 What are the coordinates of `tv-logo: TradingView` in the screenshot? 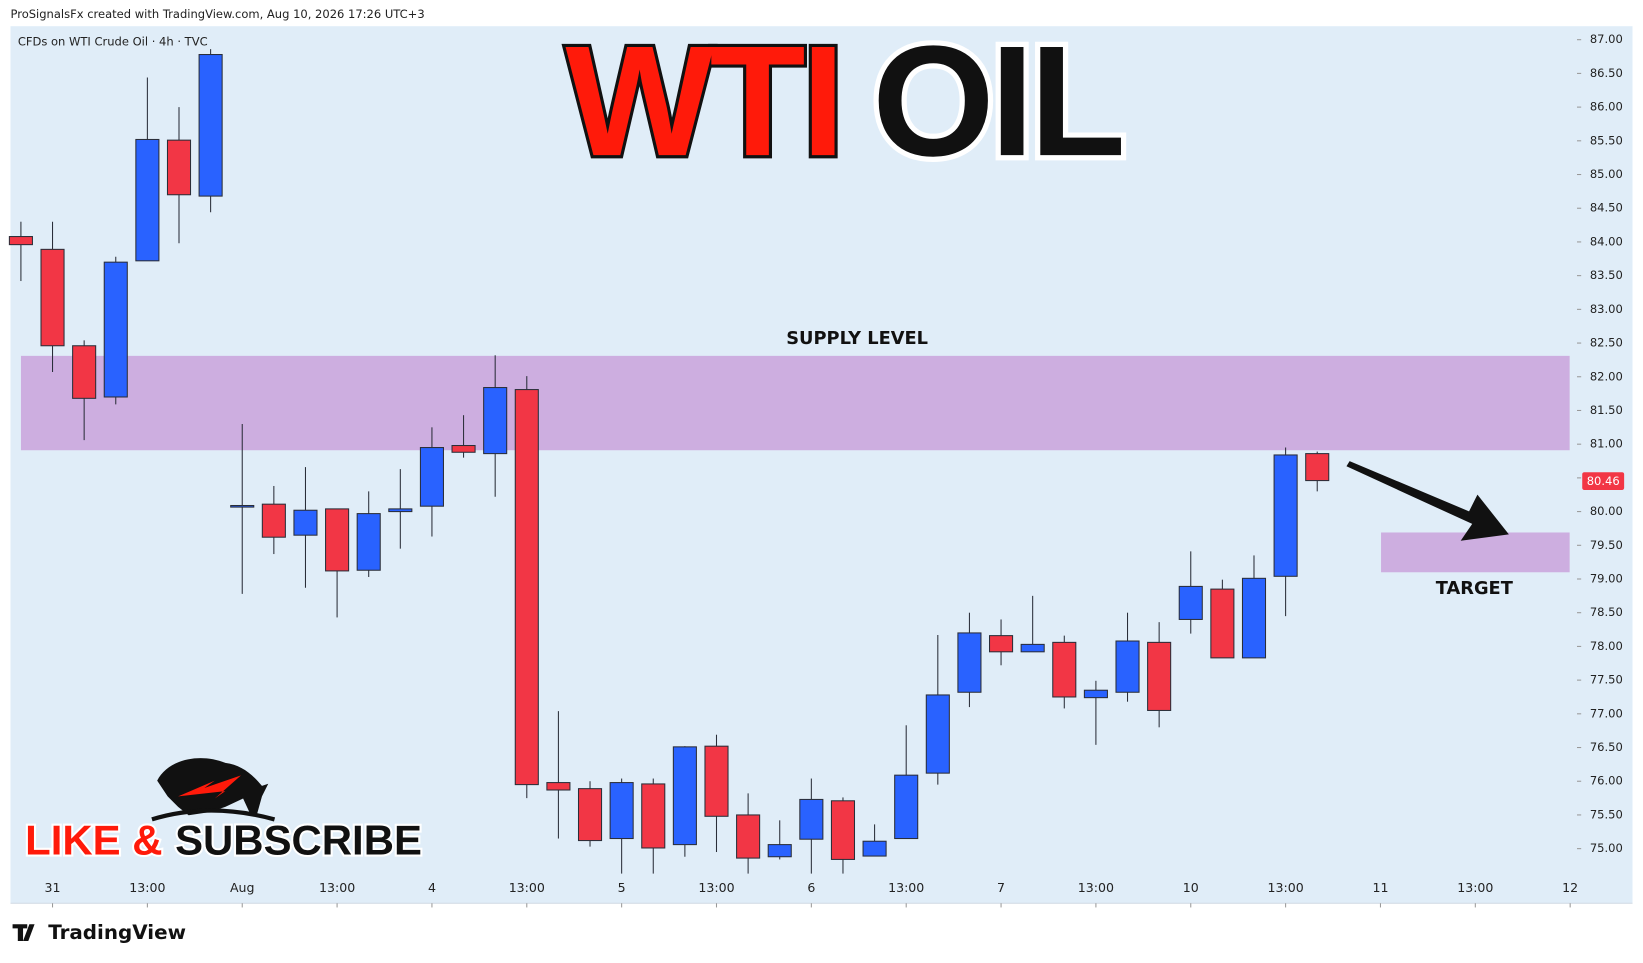 It's located at (99, 932).